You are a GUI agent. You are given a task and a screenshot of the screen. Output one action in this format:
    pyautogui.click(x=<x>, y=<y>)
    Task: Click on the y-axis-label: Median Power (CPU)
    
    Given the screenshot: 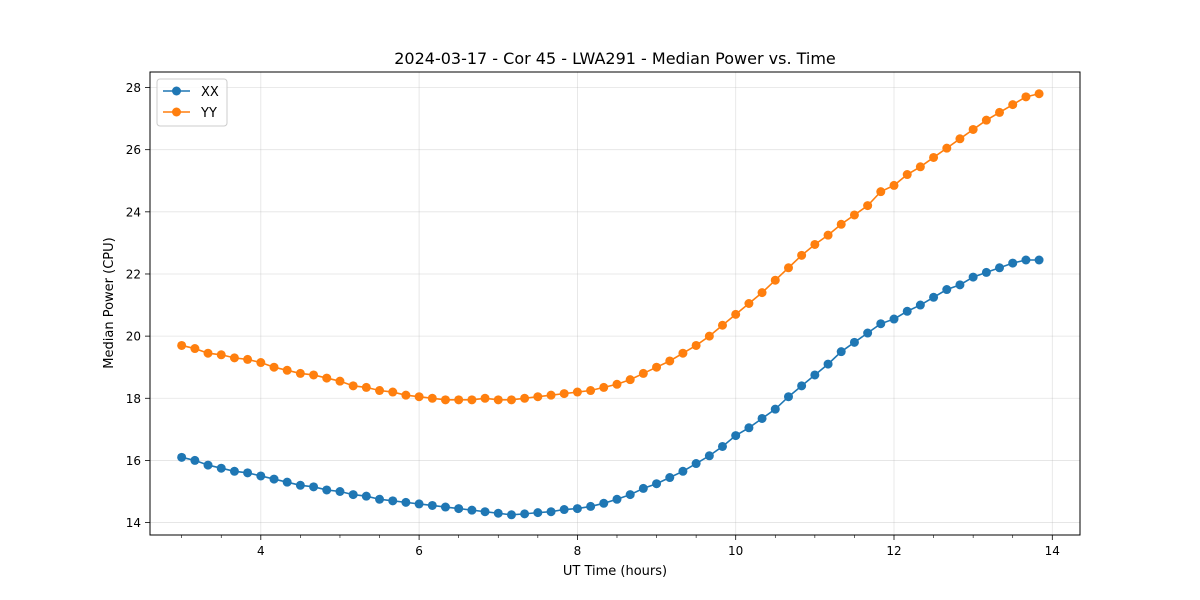 What is the action you would take?
    pyautogui.click(x=109, y=302)
    